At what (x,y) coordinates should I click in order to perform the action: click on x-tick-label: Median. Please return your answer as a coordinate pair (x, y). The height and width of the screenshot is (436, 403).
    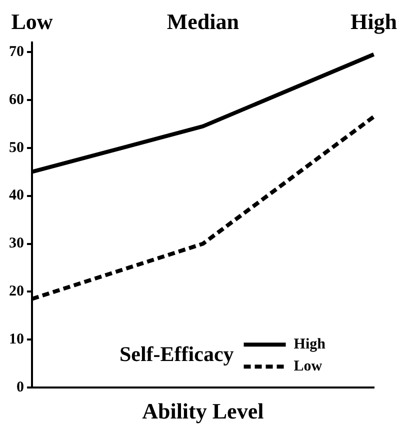
    Looking at the image, I should click on (202, 21).